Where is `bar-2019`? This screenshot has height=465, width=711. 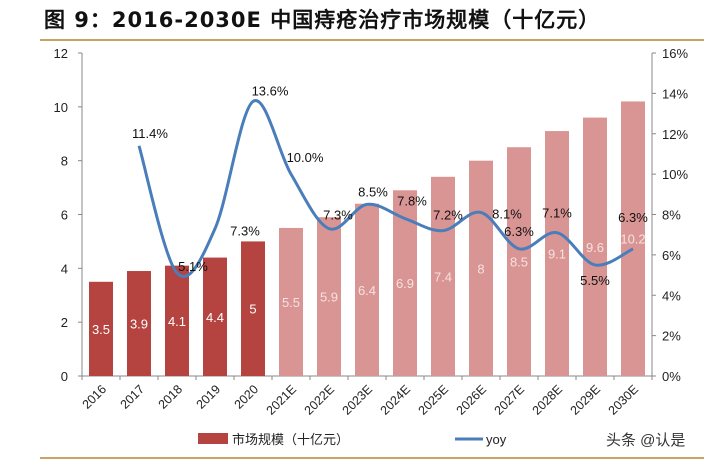
bar-2019 is located at coordinates (215, 316).